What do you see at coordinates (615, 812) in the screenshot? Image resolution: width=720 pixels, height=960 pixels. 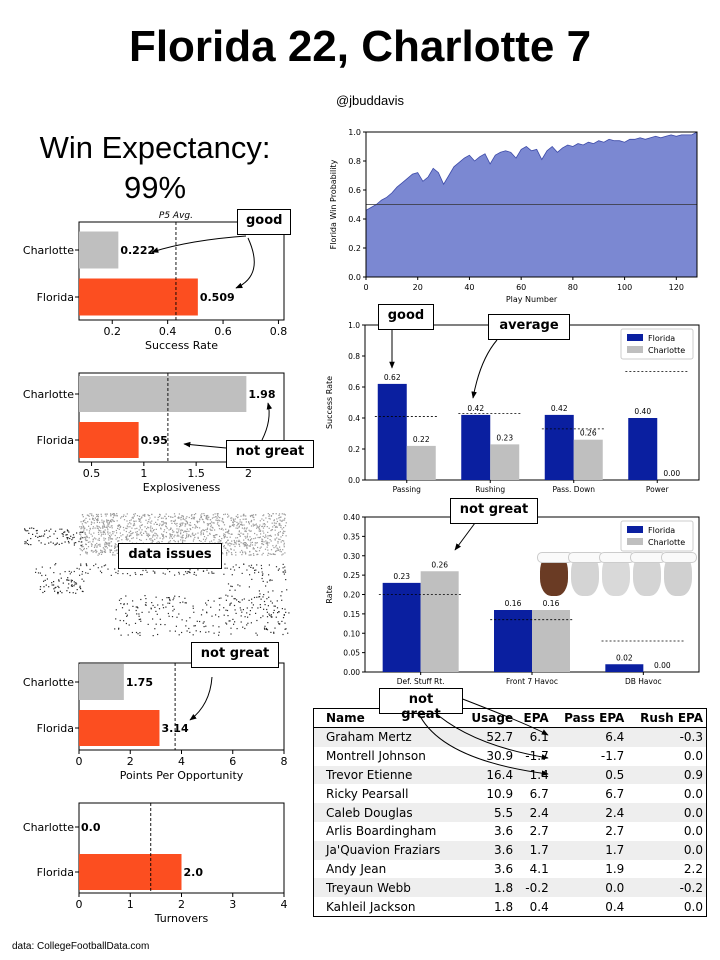 I see `table-cell: 2.4` at bounding box center [615, 812].